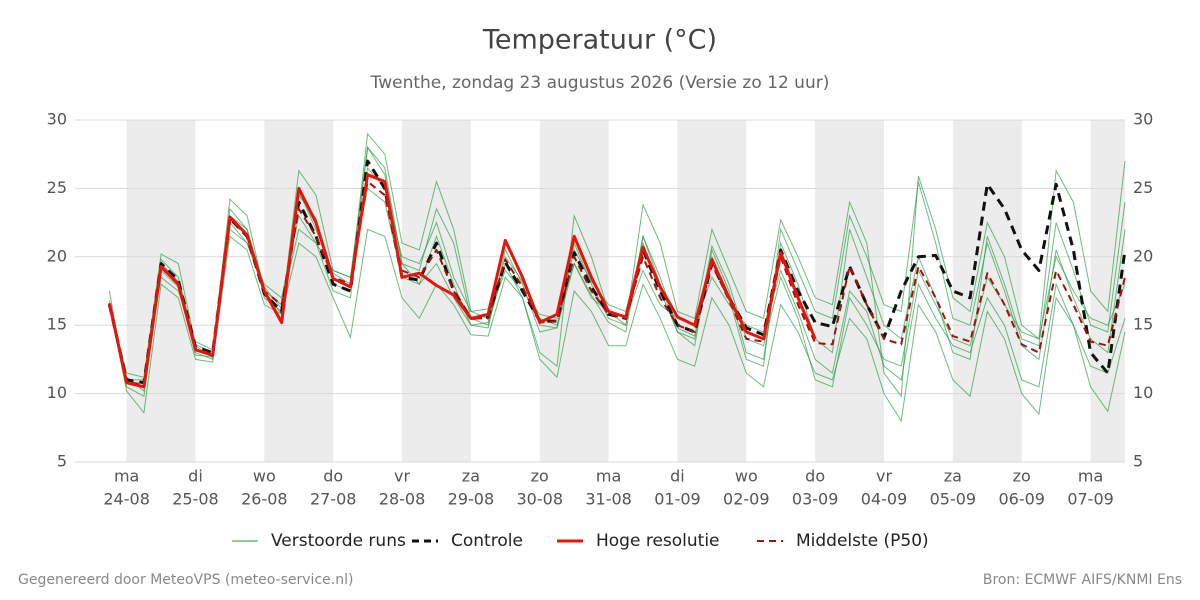 The image size is (1200, 600). Describe the element at coordinates (1090, 487) in the screenshot. I see `x-tick-label: ma 07-09` at that location.